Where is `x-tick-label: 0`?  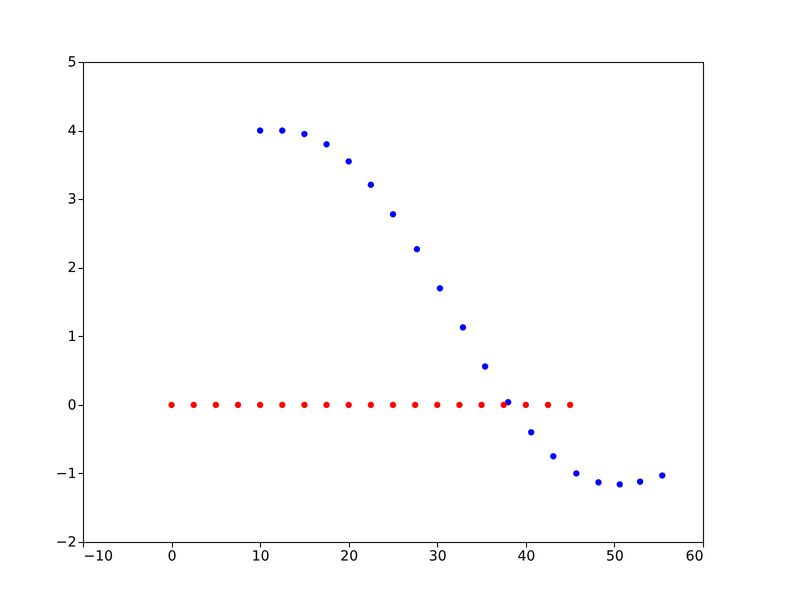
x-tick-label: 0 is located at coordinates (172, 556).